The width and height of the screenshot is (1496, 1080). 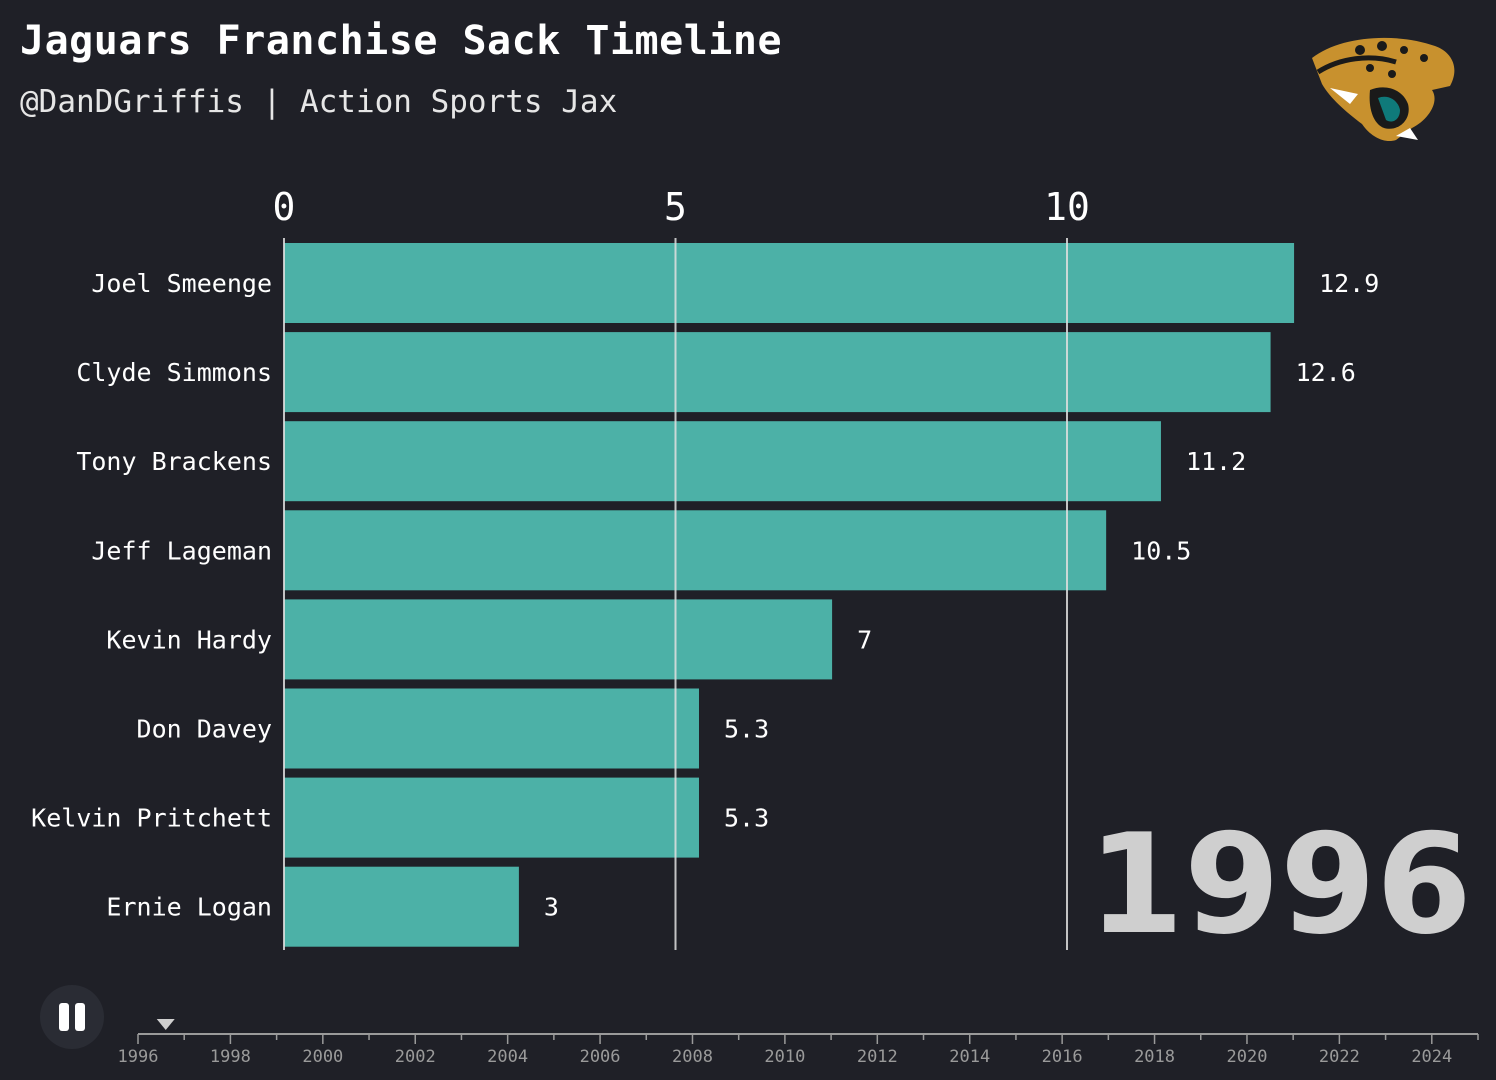 What do you see at coordinates (600, 1057) in the screenshot?
I see `timeline-year-label: 2006` at bounding box center [600, 1057].